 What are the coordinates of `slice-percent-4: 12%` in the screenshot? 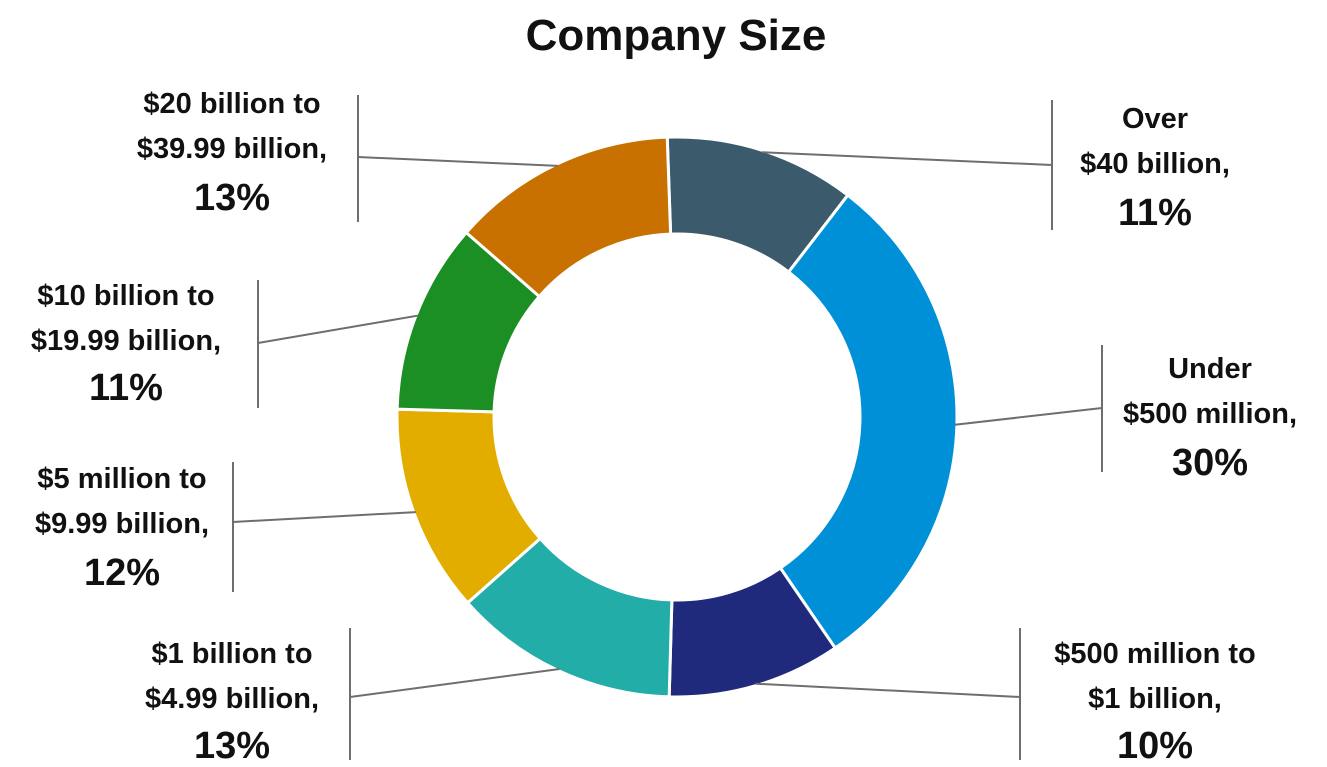 It's located at (122, 573).